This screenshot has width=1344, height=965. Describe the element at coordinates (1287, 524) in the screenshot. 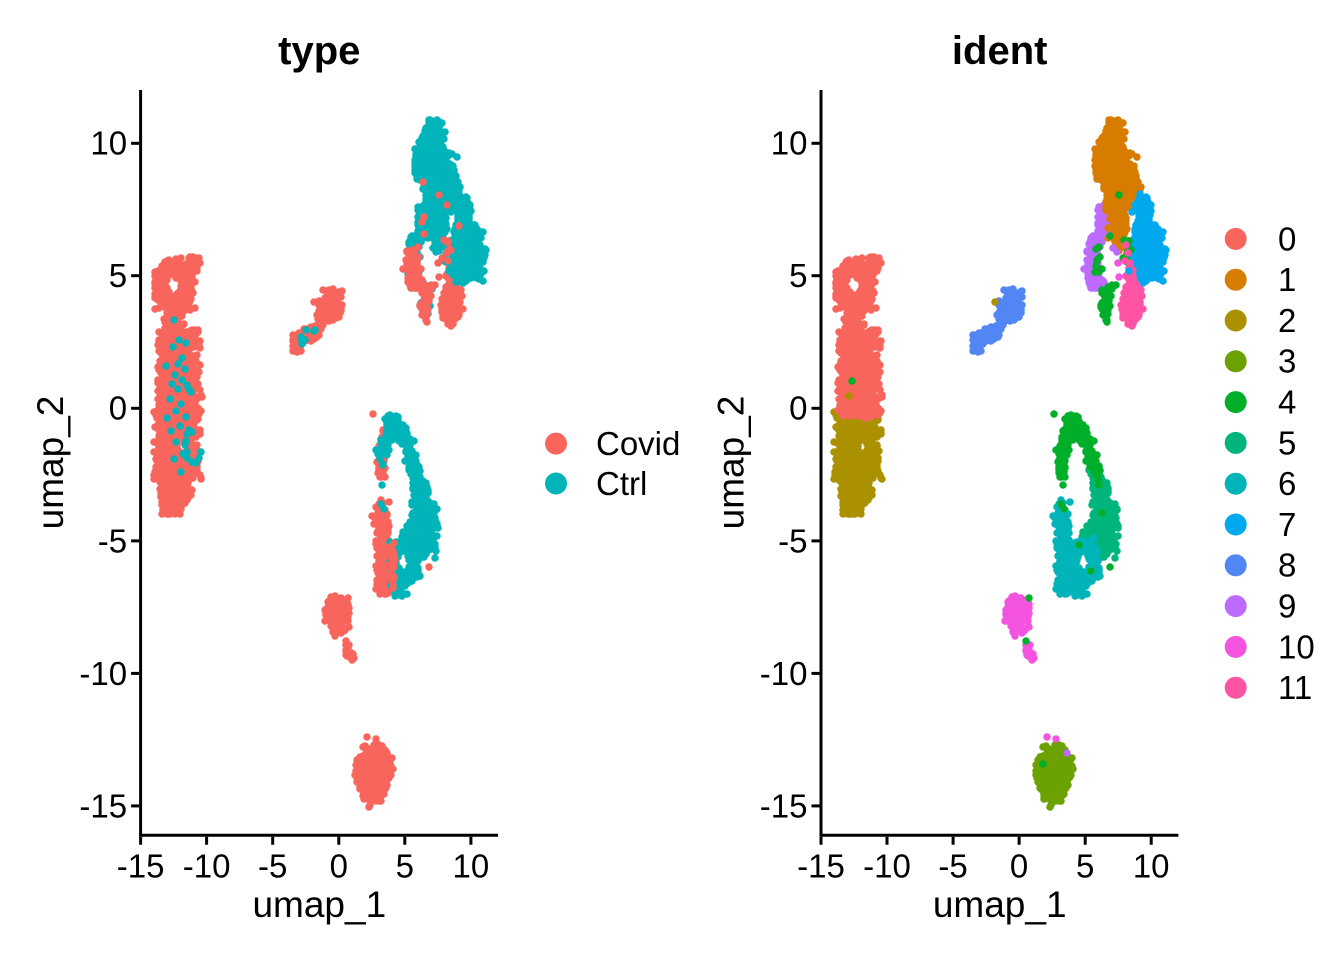

I see `svg-text: 7` at that location.